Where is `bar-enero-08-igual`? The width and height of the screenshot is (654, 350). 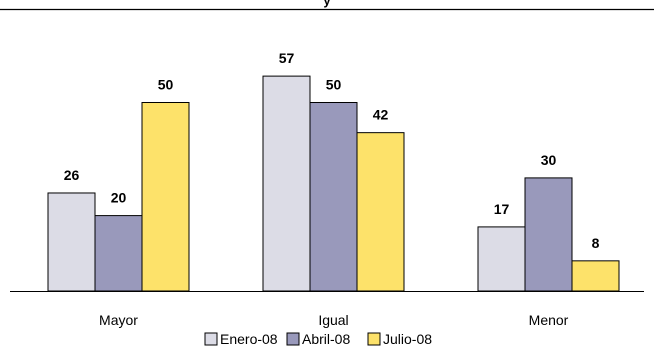 bar-enero-08-igual is located at coordinates (286, 183).